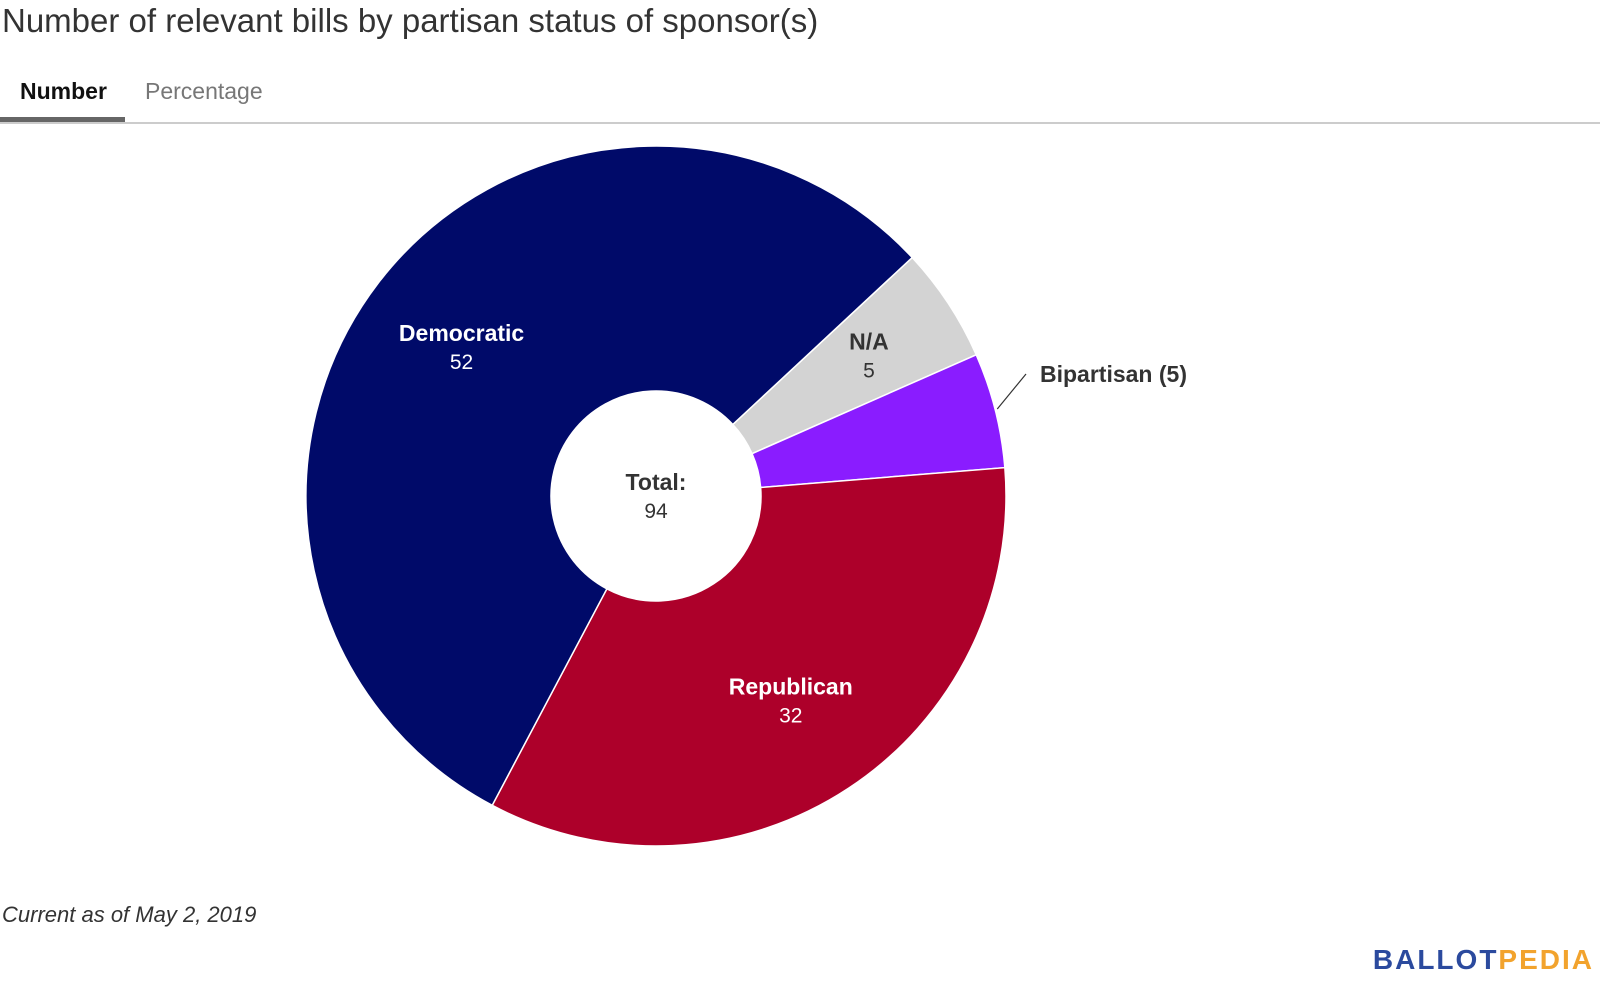  I want to click on slice-value-republican: 32, so click(790, 716).